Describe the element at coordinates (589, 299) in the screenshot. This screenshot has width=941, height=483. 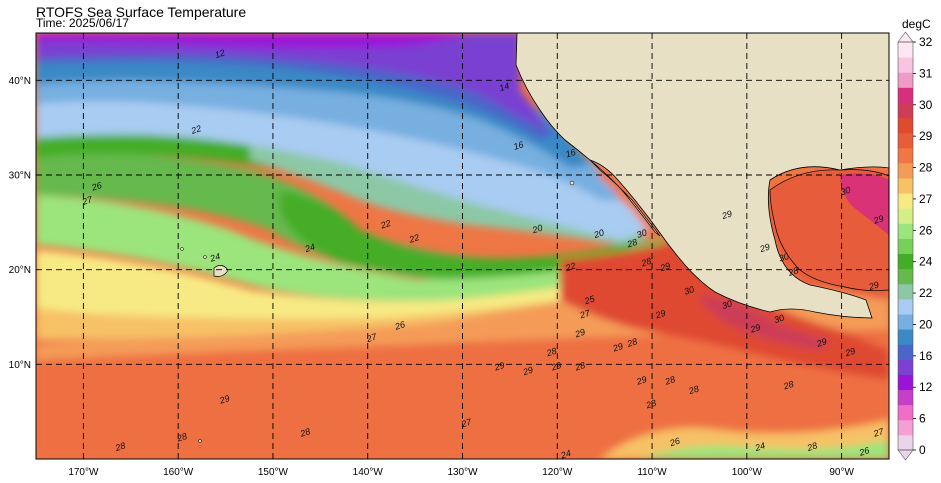
I see `contour-label: 25` at that location.